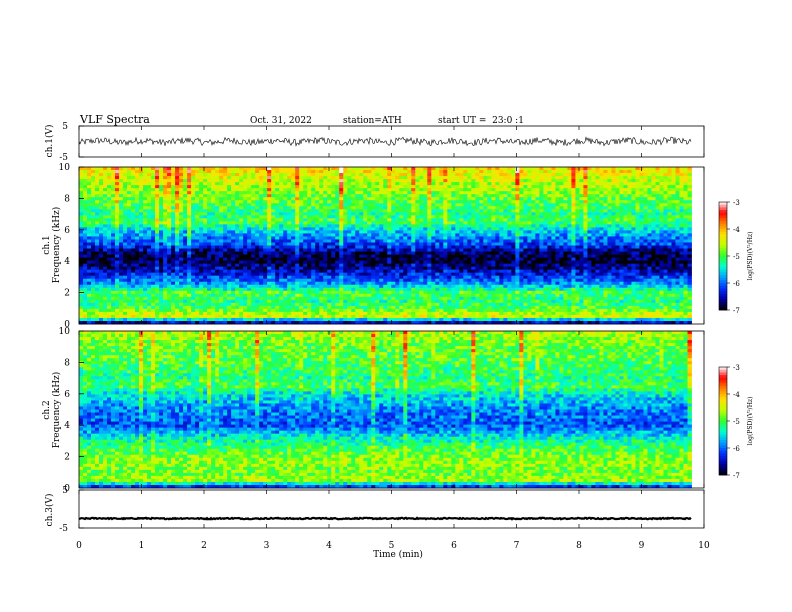  I want to click on station-label: station=ATH, so click(372, 121).